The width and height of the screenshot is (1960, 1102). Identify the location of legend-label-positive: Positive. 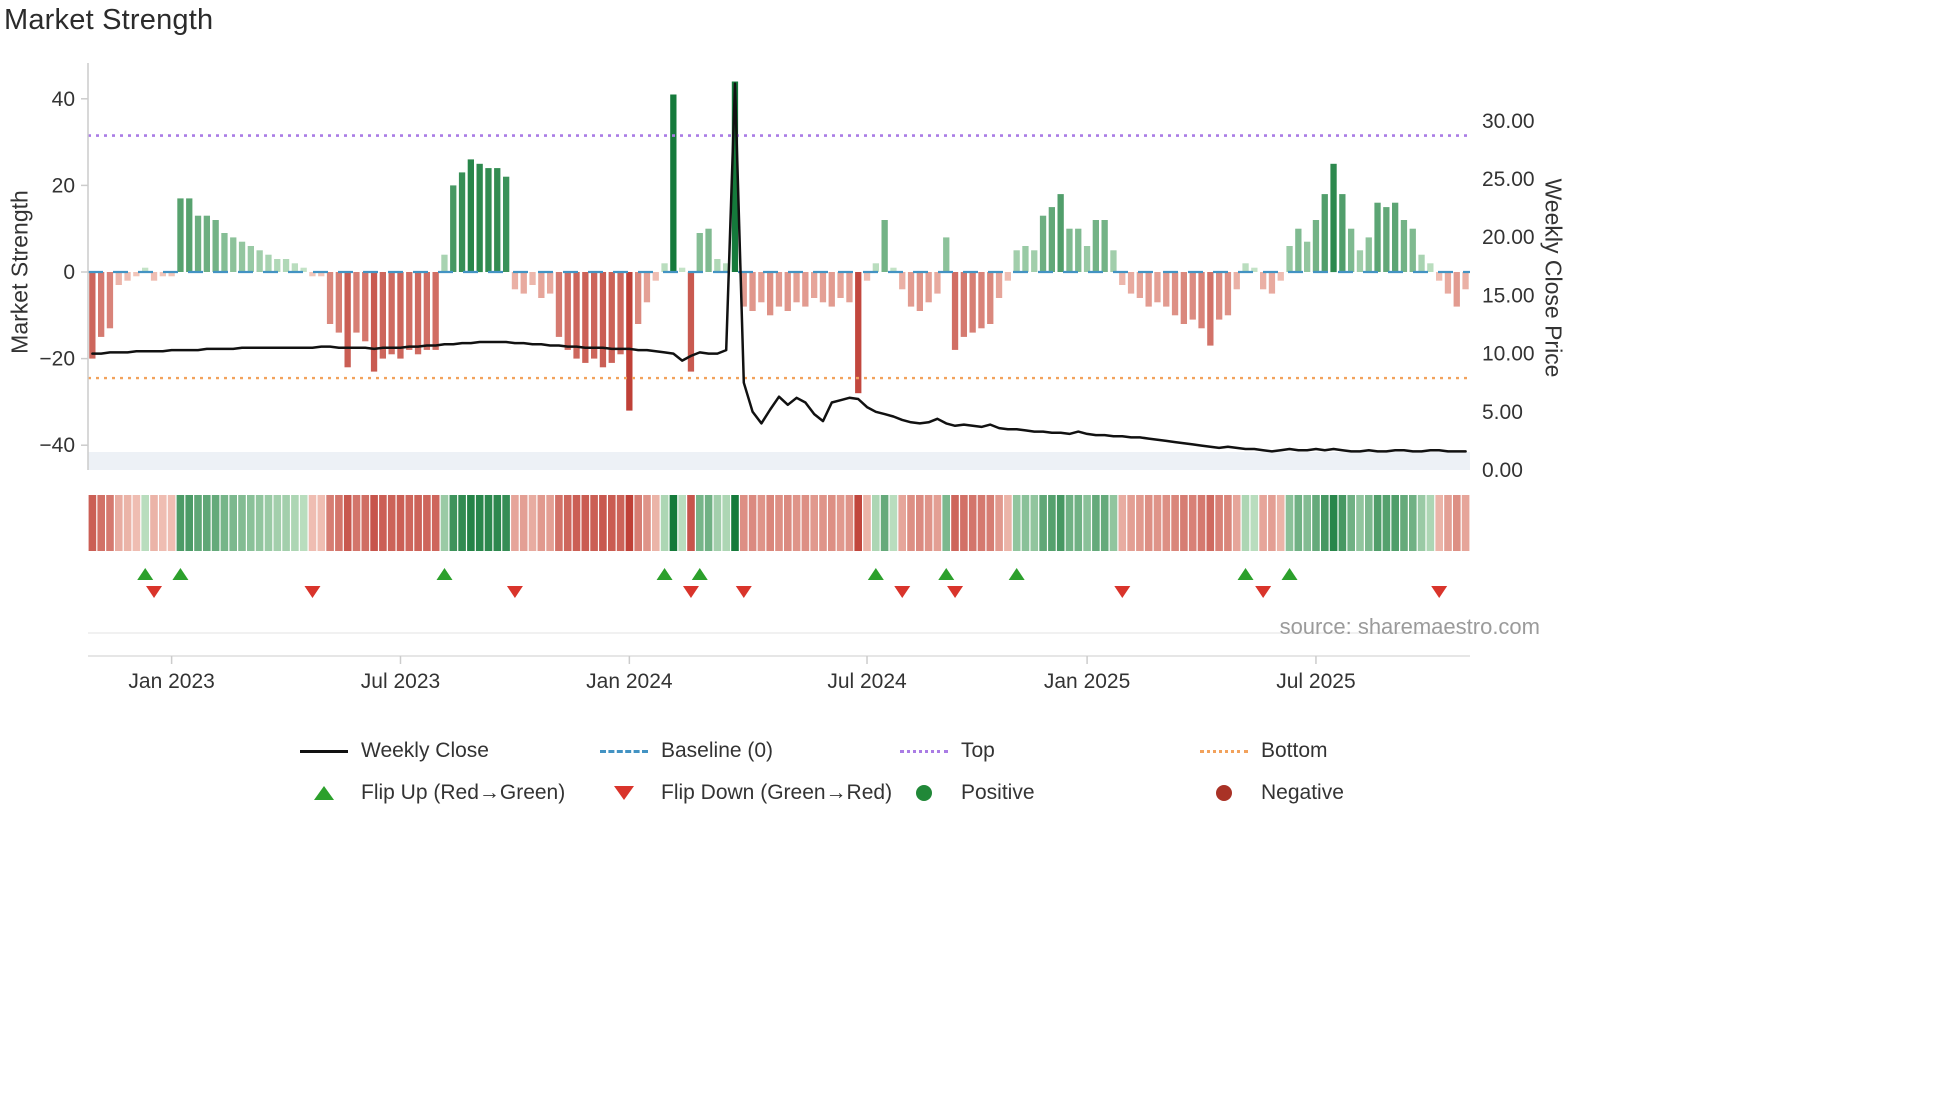
(998, 792).